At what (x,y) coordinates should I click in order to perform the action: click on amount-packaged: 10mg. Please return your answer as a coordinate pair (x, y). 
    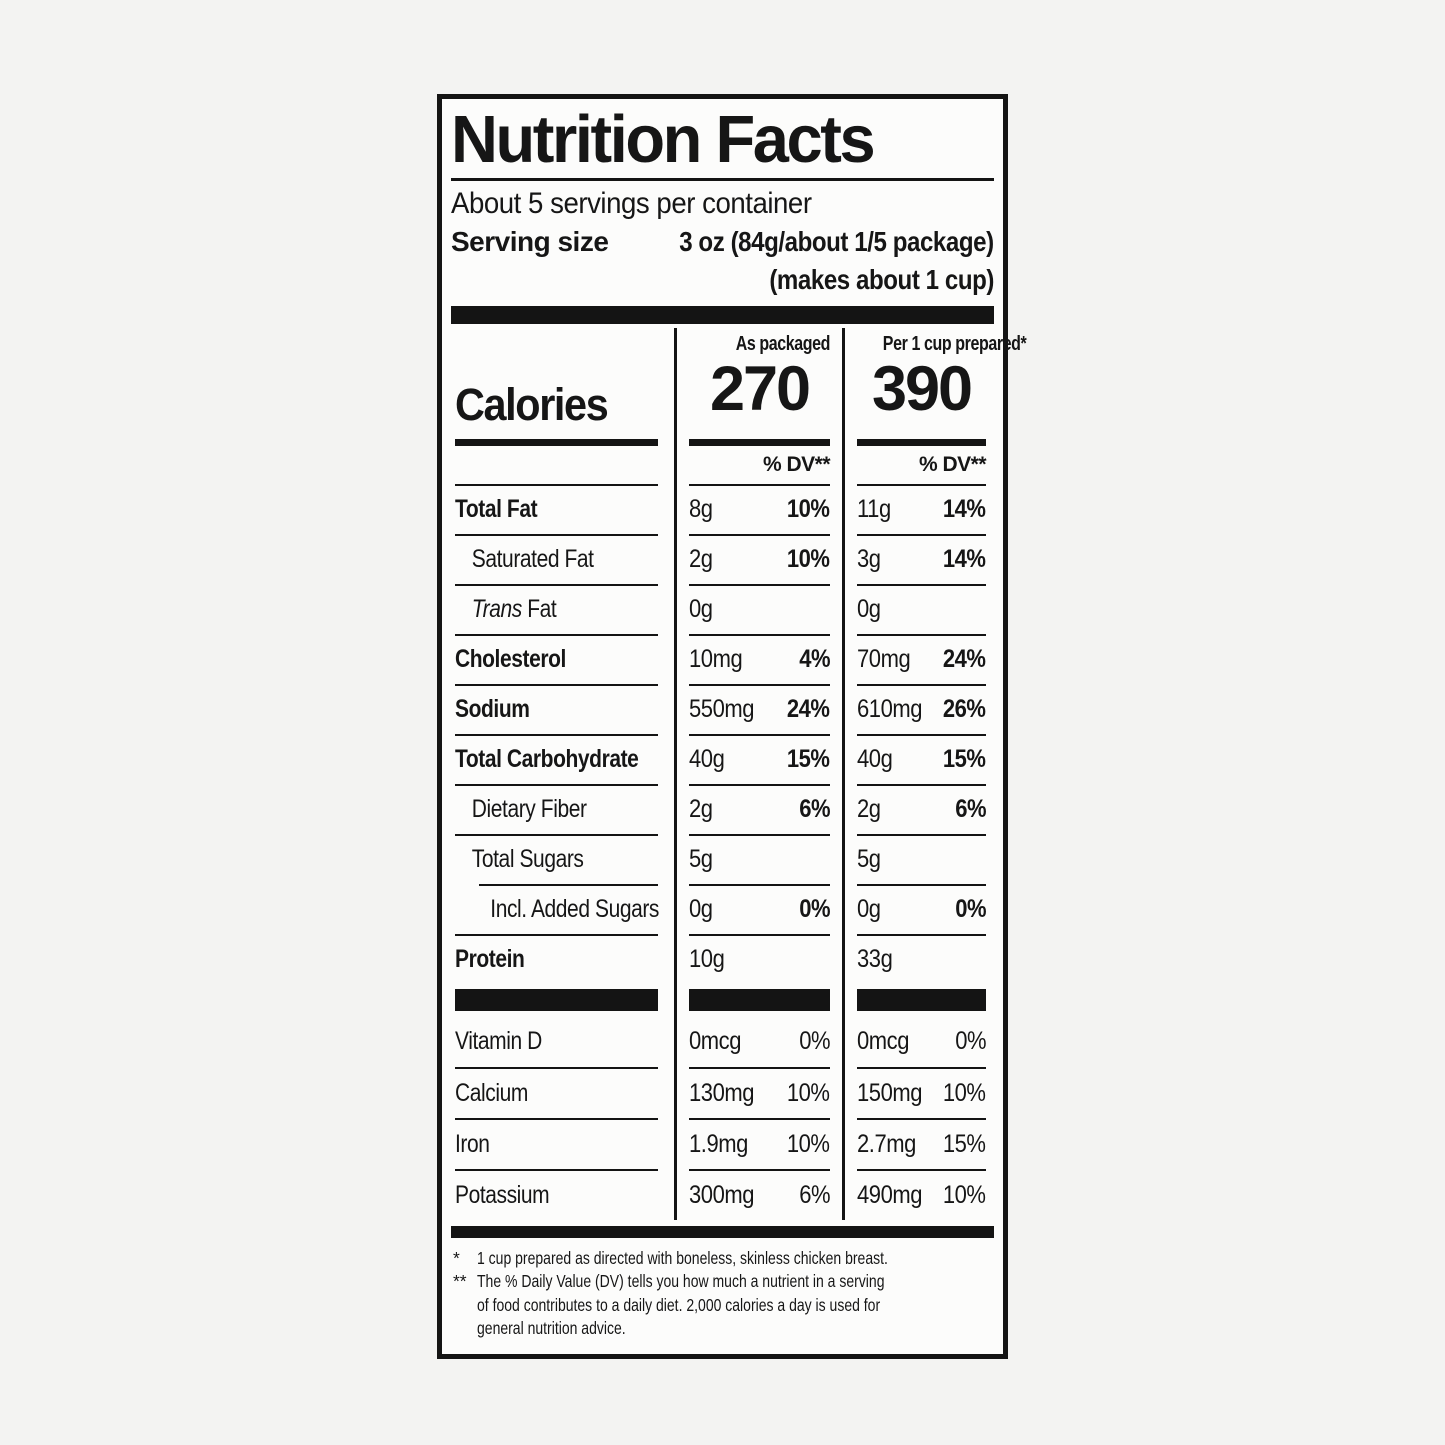
    Looking at the image, I should click on (716, 659).